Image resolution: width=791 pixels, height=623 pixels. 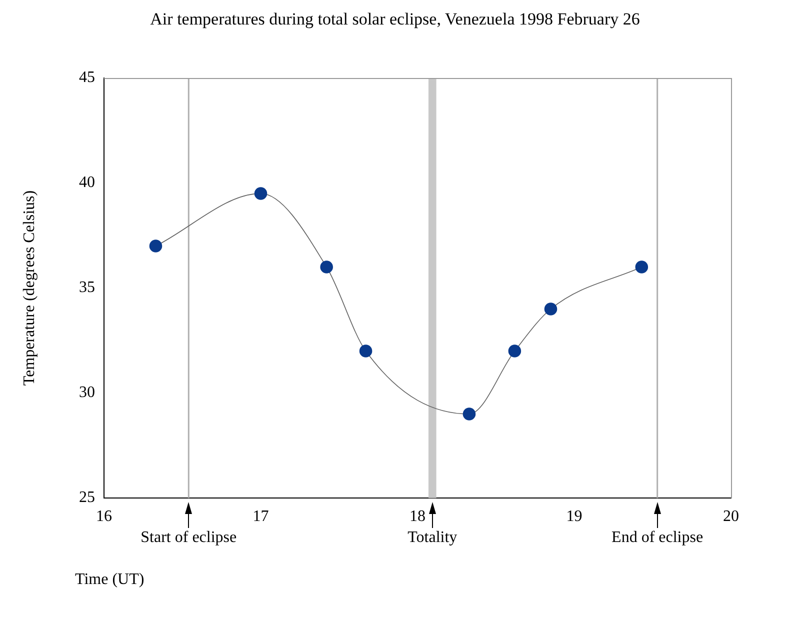 What do you see at coordinates (731, 516) in the screenshot?
I see `x-tick-label: 20` at bounding box center [731, 516].